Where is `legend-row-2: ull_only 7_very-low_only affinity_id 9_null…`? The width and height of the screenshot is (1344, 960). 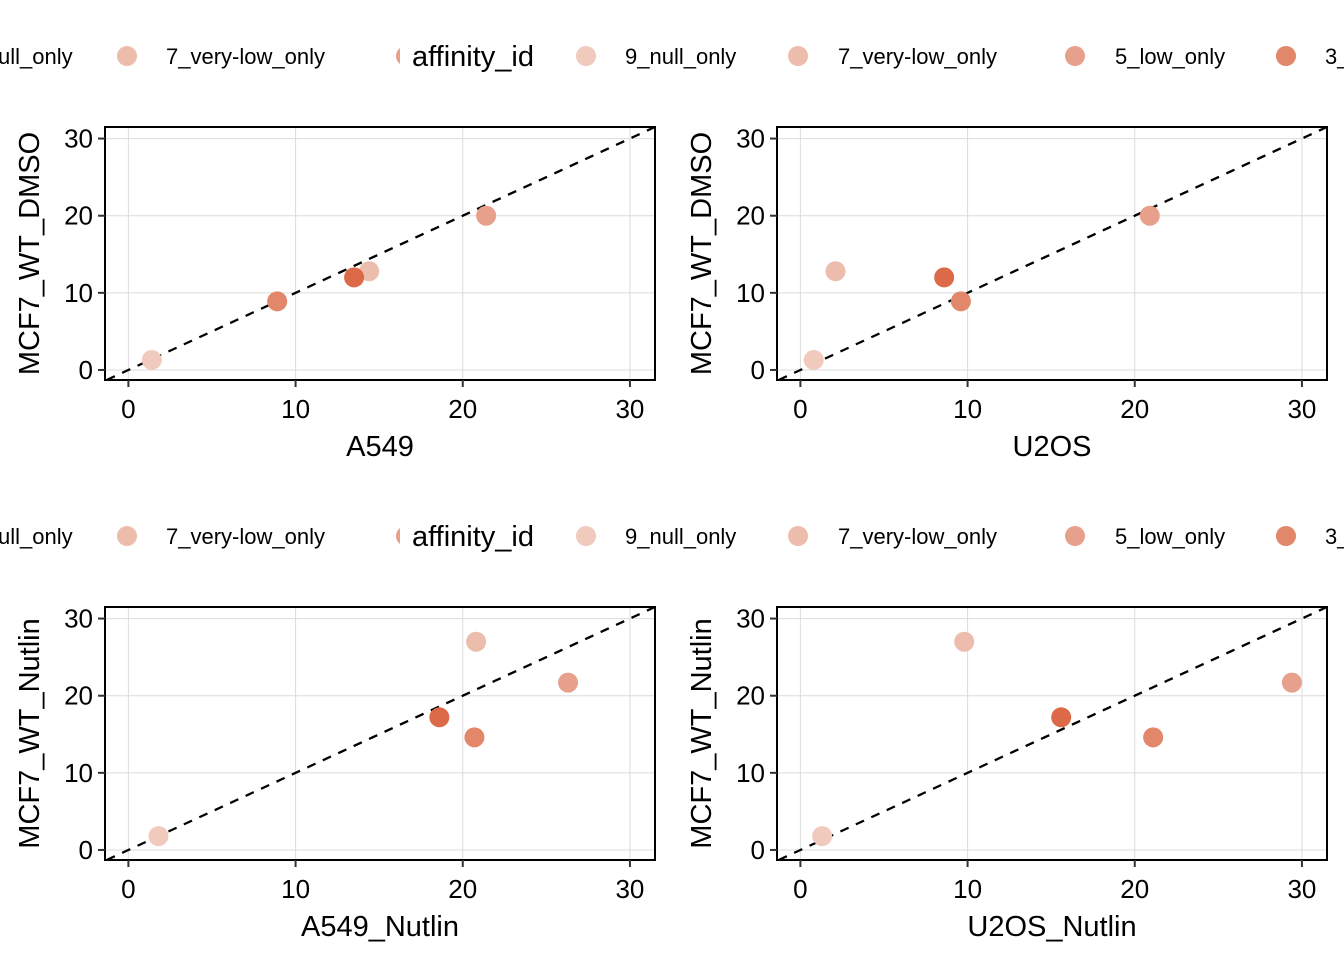
legend-row-2: ull_only 7_very-low_only affinity_id 9_null… is located at coordinates (672, 537).